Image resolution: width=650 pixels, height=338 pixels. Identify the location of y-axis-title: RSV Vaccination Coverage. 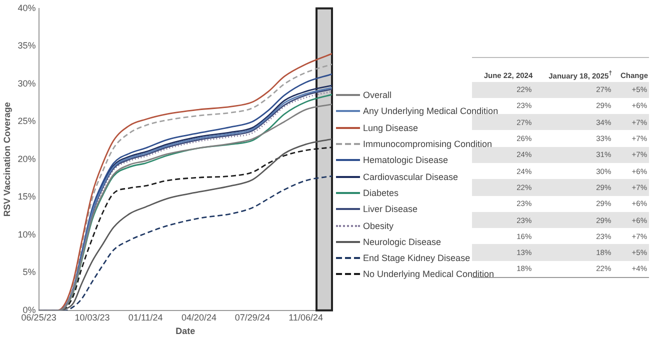
(7, 159).